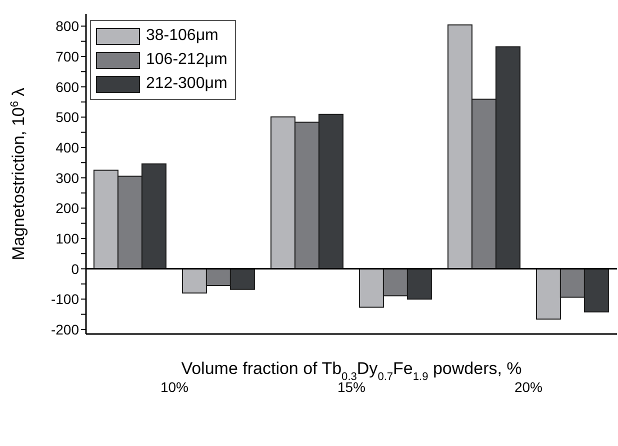  What do you see at coordinates (187, 84) in the screenshot?
I see `legend-label: 212-300μm` at bounding box center [187, 84].